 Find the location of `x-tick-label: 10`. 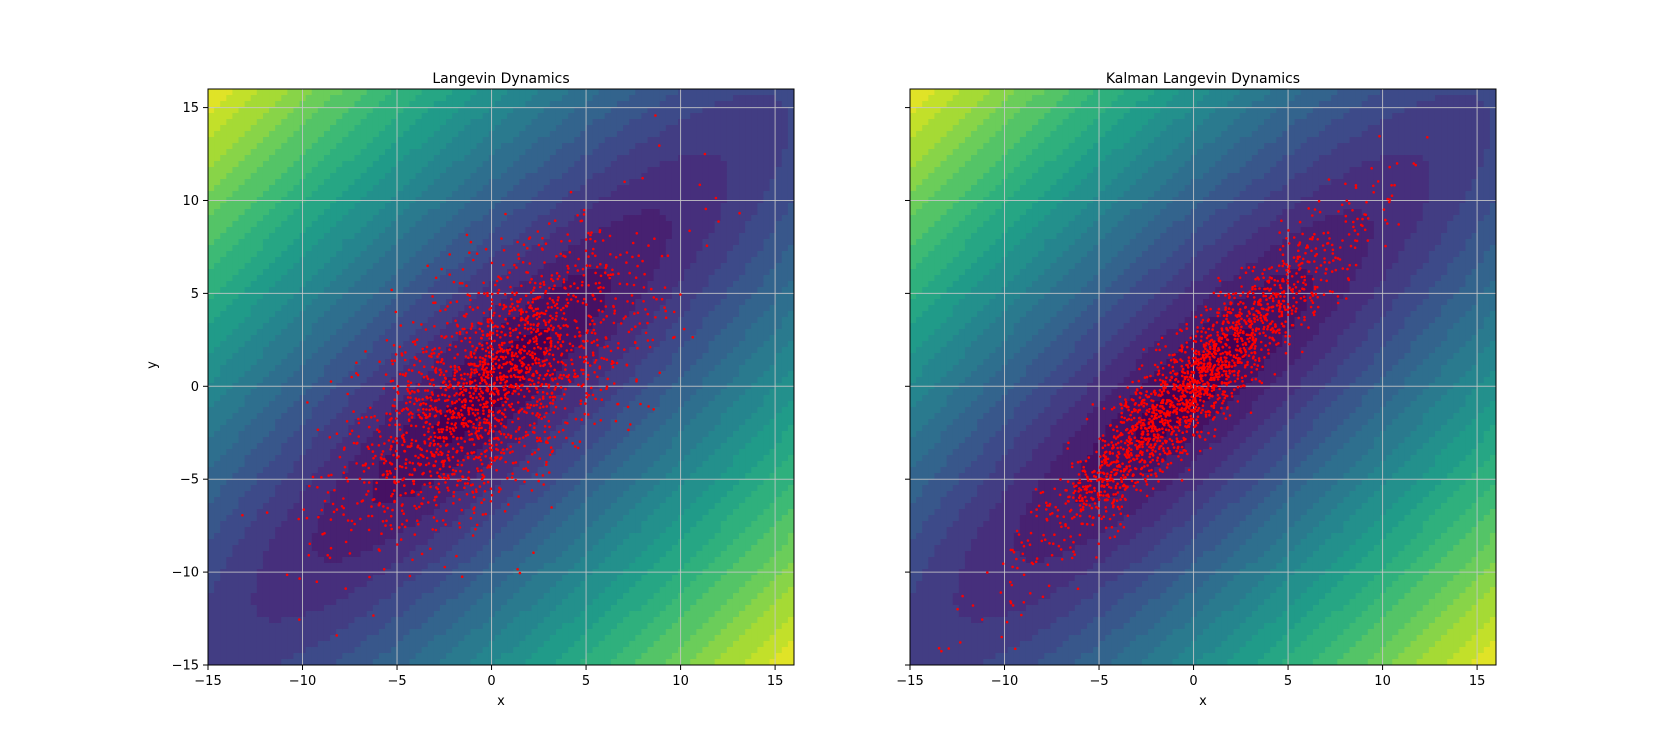

x-tick-label: 10 is located at coordinates (1382, 681).